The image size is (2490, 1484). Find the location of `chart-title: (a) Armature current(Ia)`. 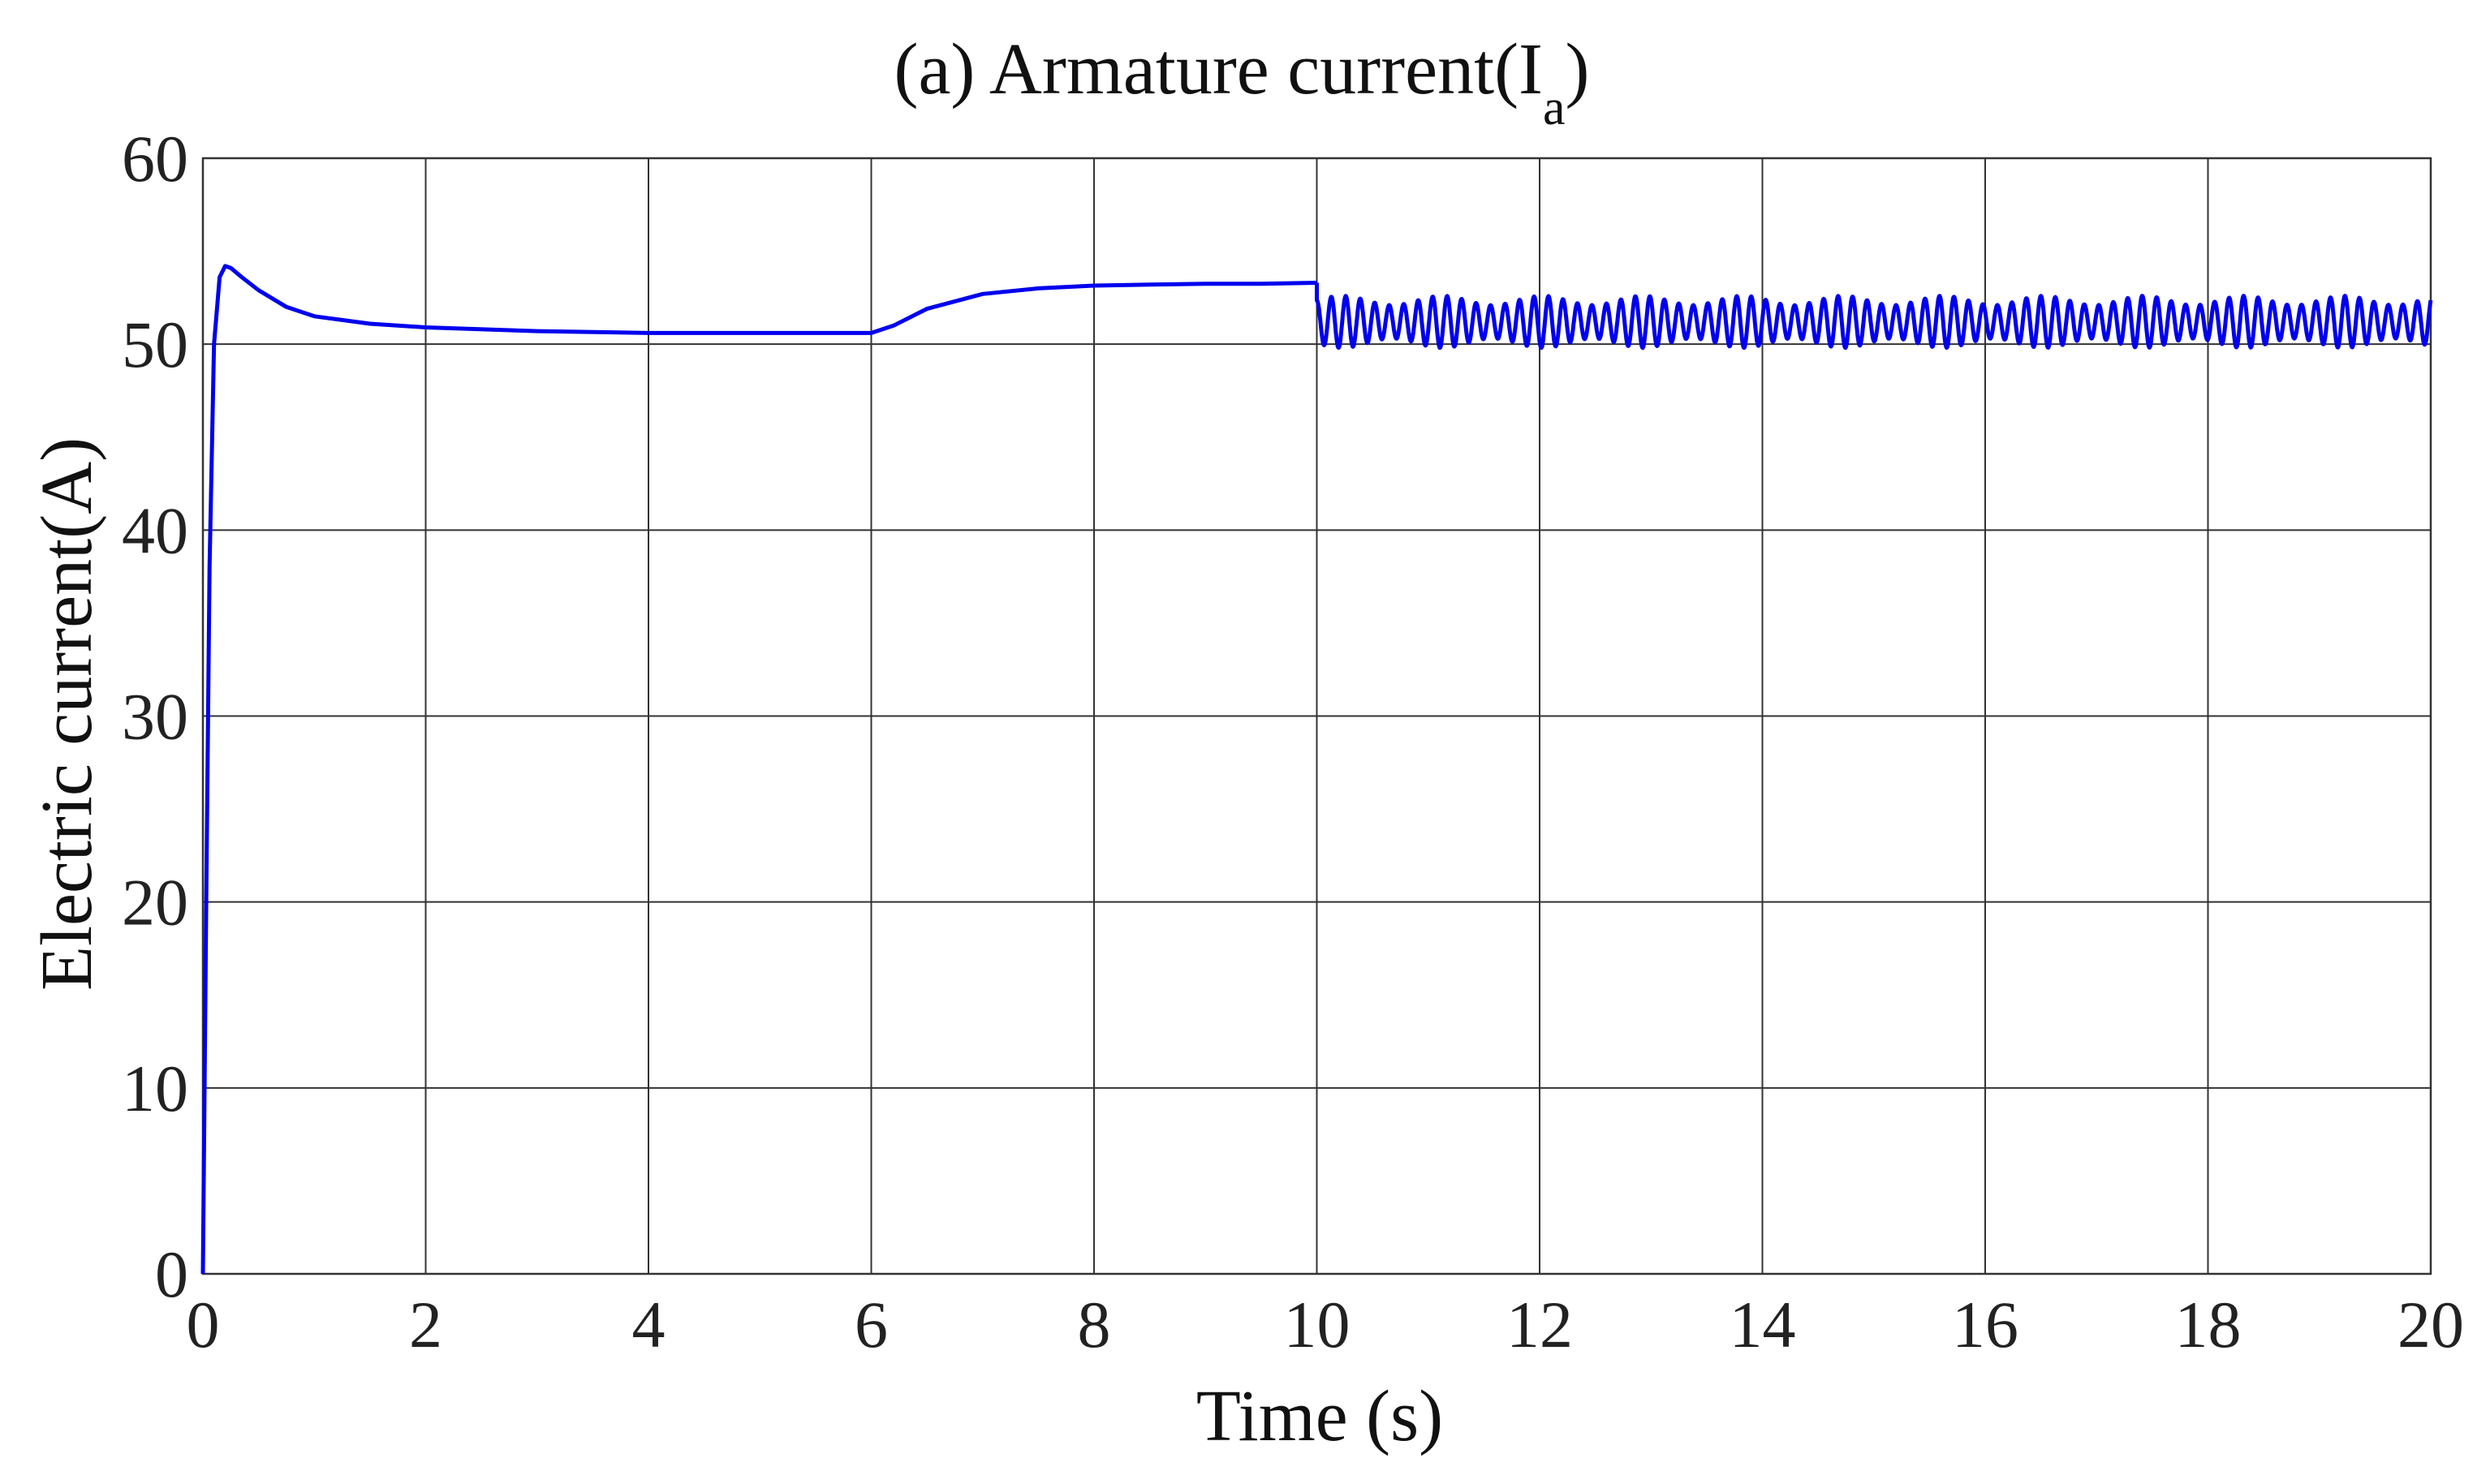

chart-title: (a) Armature current(Ia) is located at coordinates (1241, 82).